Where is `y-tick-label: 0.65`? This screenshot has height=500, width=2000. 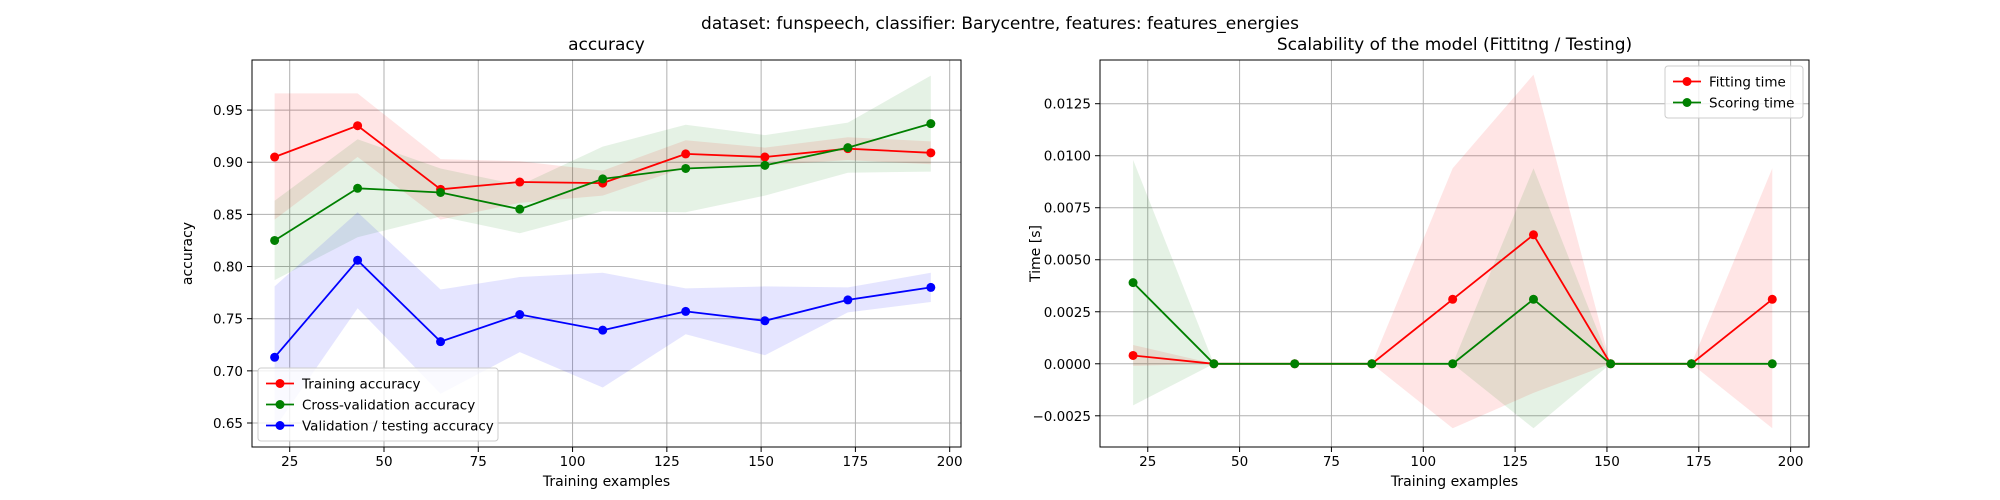
y-tick-label: 0.65 is located at coordinates (228, 424).